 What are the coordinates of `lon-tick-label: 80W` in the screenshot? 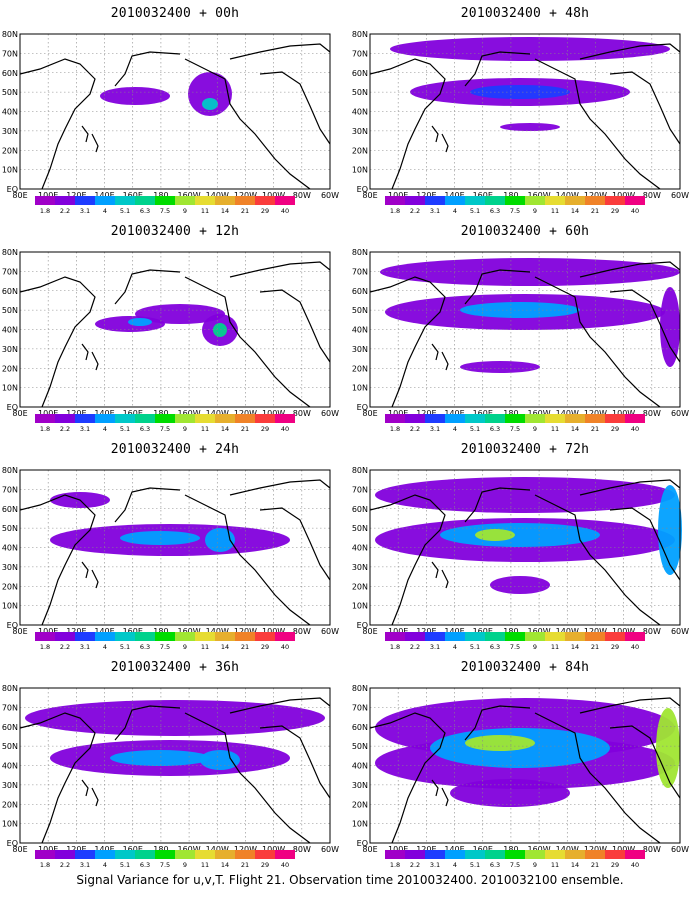 It's located at (652, 195).